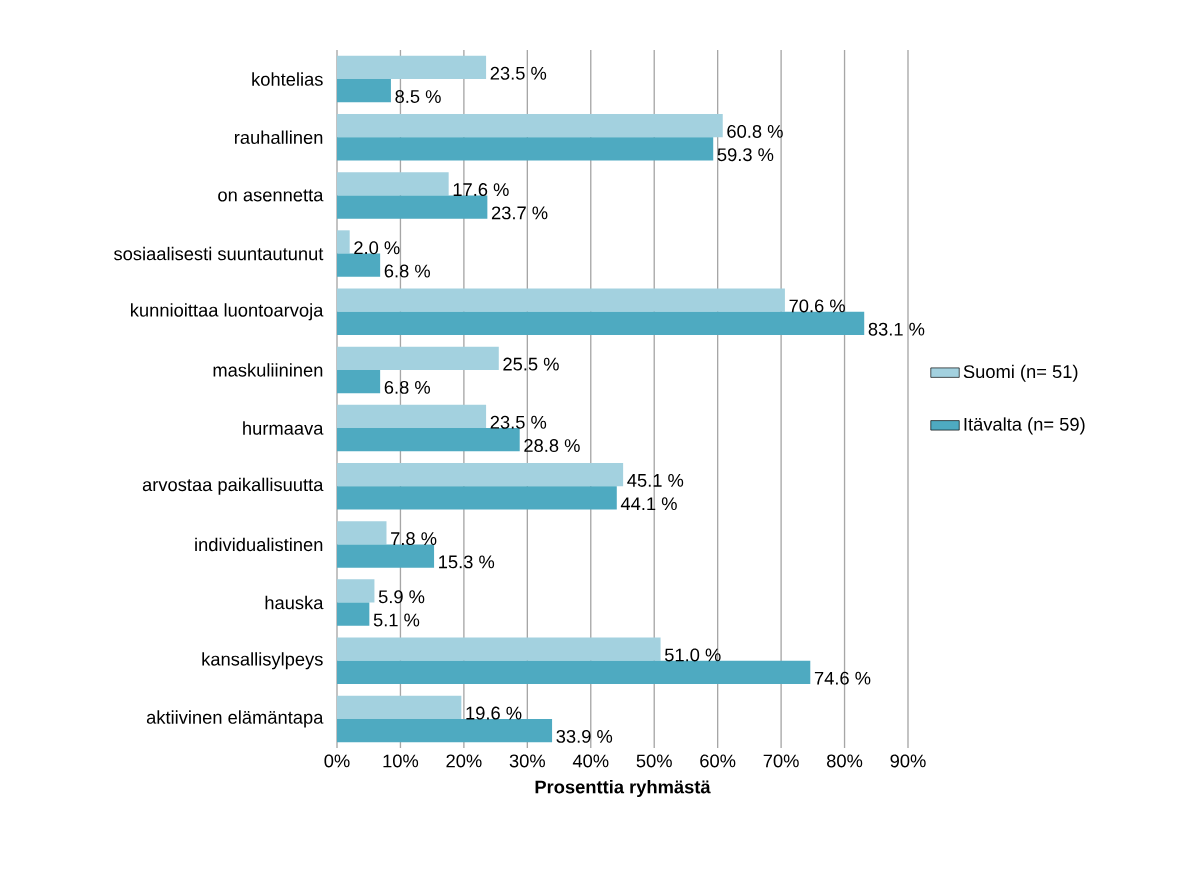 This screenshot has height=877, width=1192. I want to click on y-tick-label: hurmaava, so click(283, 428).